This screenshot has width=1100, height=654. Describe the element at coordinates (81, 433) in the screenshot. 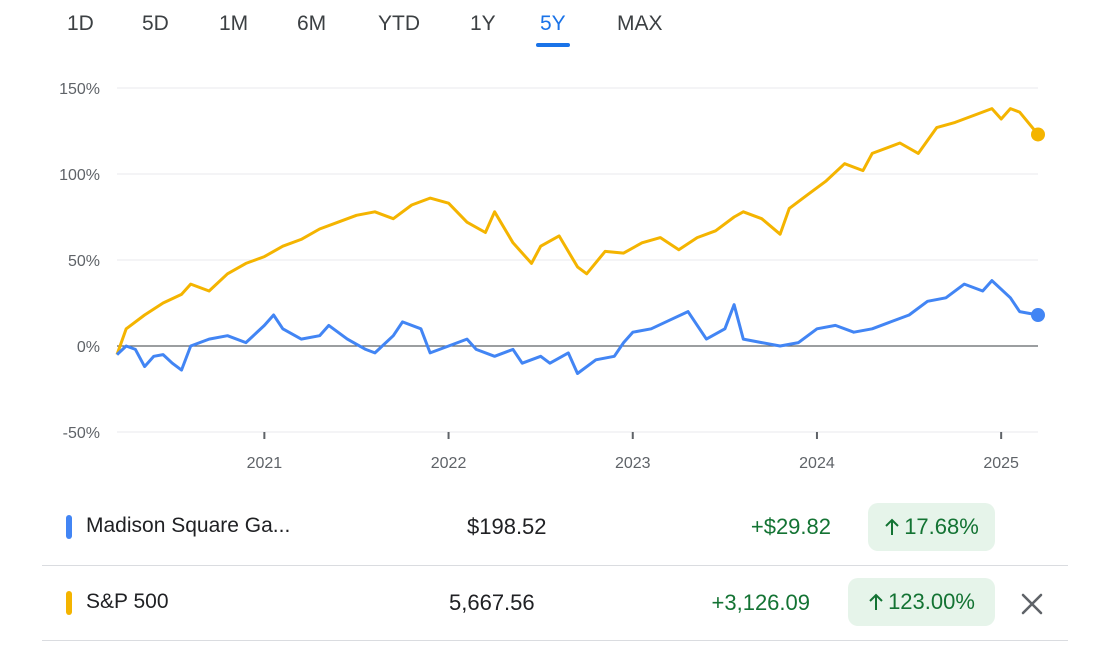

I see `y-tick-label: -50%` at that location.